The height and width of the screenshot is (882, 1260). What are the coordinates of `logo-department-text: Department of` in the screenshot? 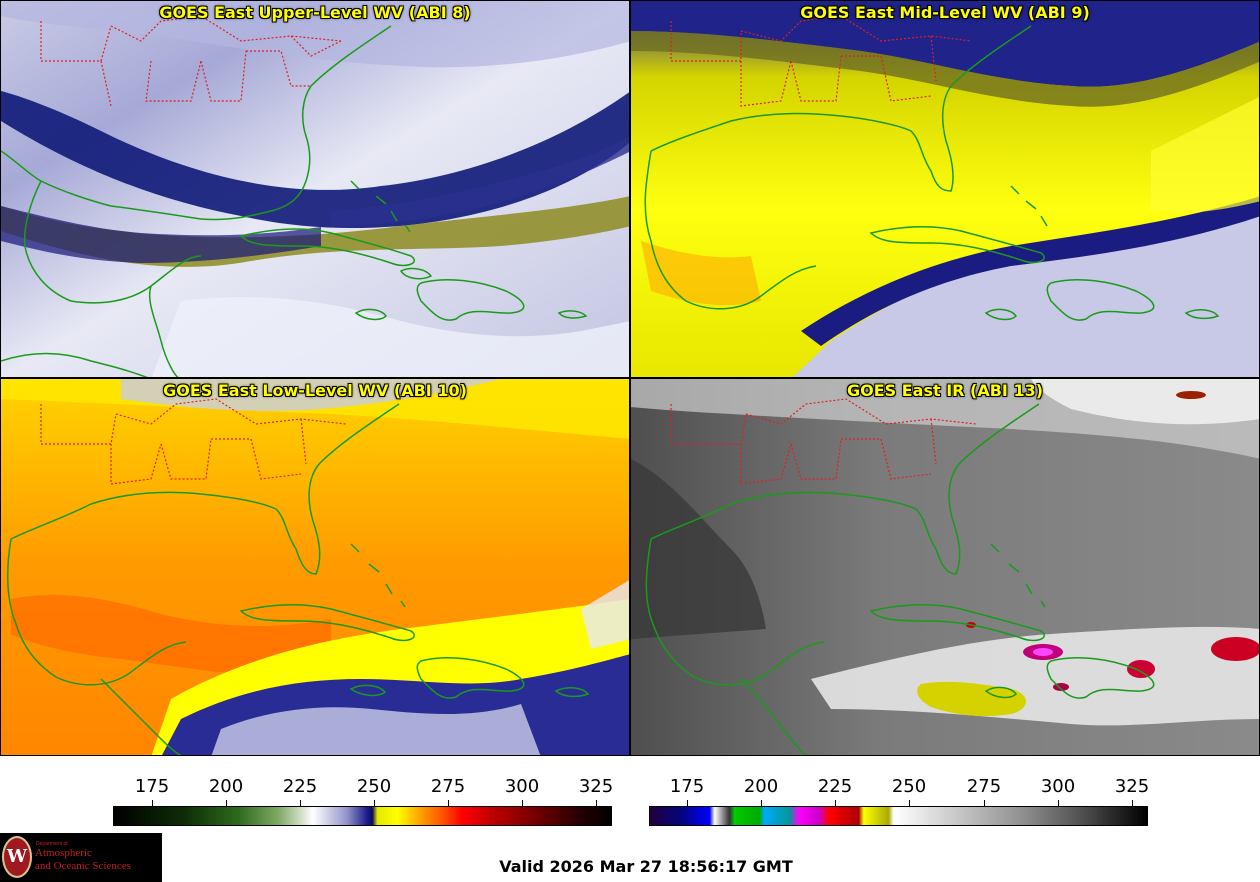 It's located at (52, 844).